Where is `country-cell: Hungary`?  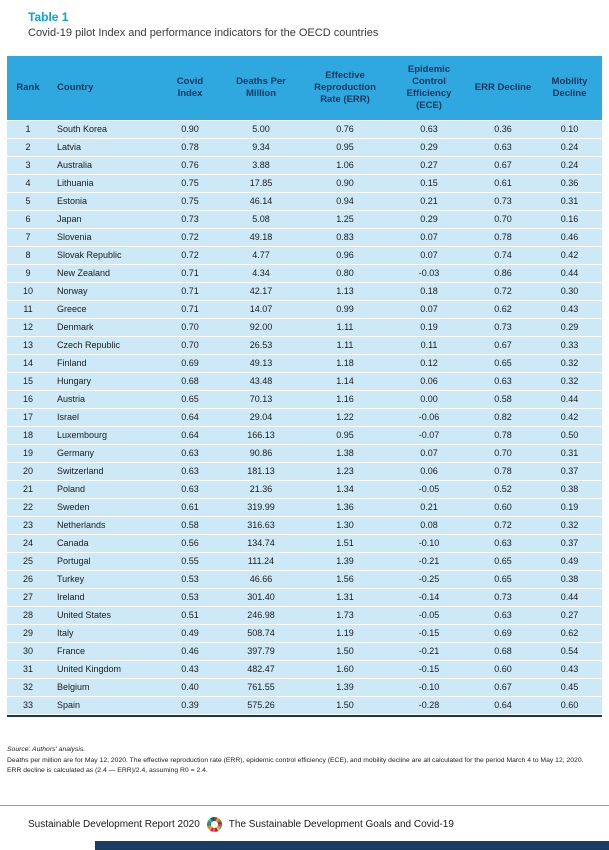
country-cell: Hungary is located at coordinates (104, 381).